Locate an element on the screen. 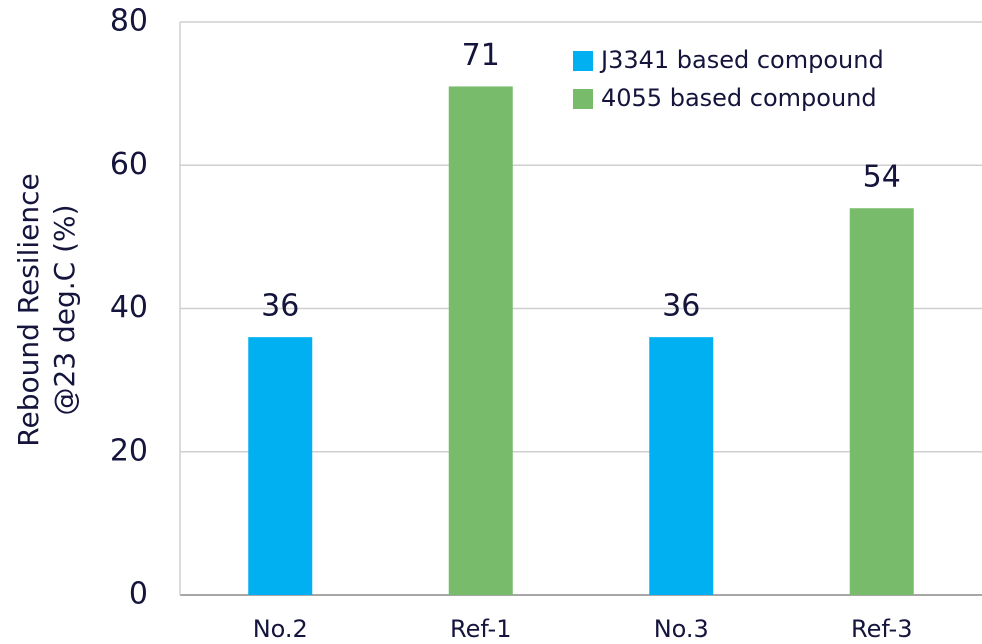 Image resolution: width=982 pixels, height=644 pixels. x-tick-label: Ref-3 is located at coordinates (881, 629).